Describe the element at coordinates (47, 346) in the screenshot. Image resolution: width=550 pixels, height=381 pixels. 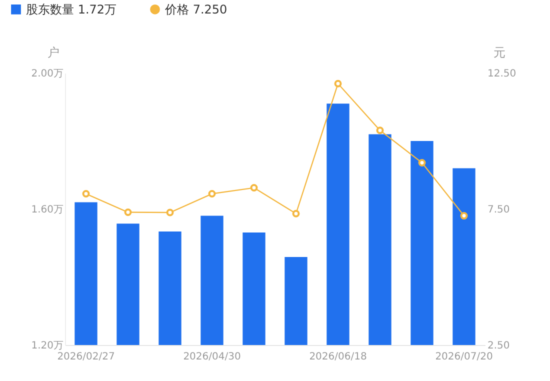
I see `y-tick-label: 1.20万` at that location.